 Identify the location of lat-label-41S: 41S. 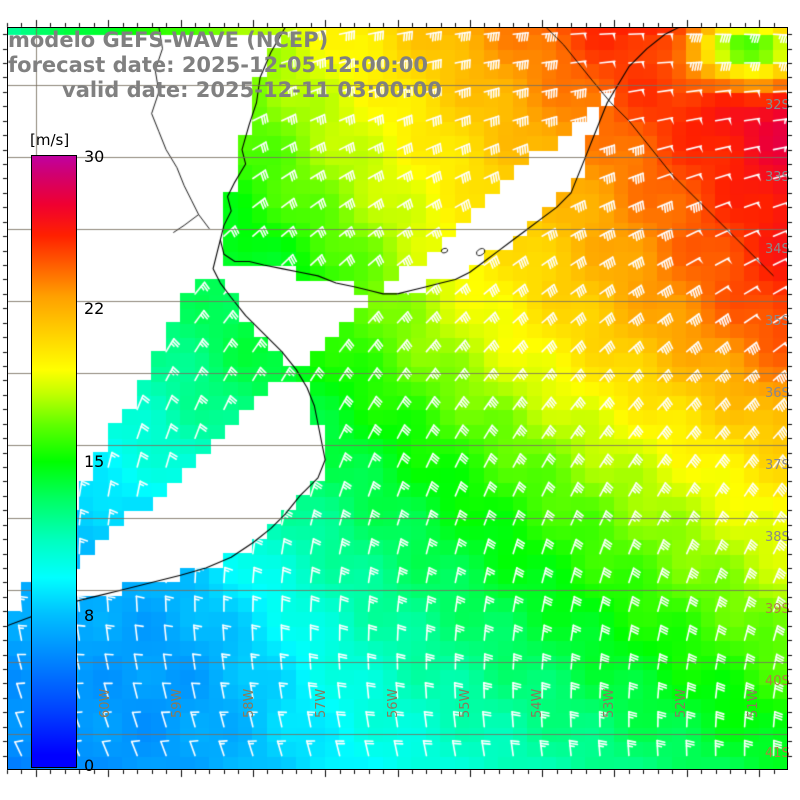
(777, 753).